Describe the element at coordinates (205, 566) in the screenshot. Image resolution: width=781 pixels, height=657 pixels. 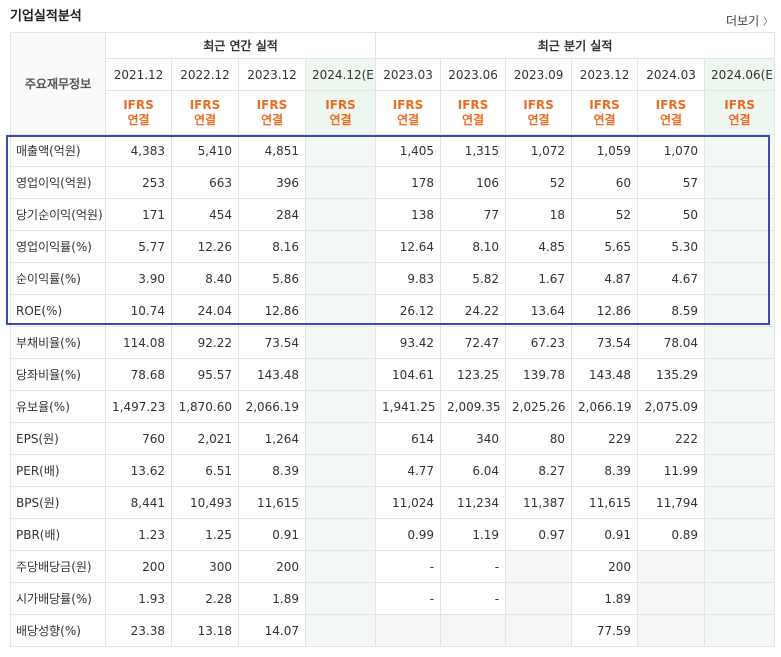
I see `annual-value-cell: 300` at that location.